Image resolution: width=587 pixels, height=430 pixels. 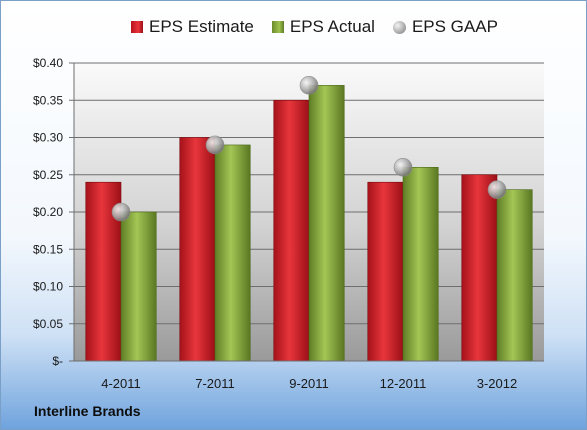 I want to click on x-axis: 4-2011 7-2011 9-2011 12-2011 3-2012, so click(x=309, y=375).